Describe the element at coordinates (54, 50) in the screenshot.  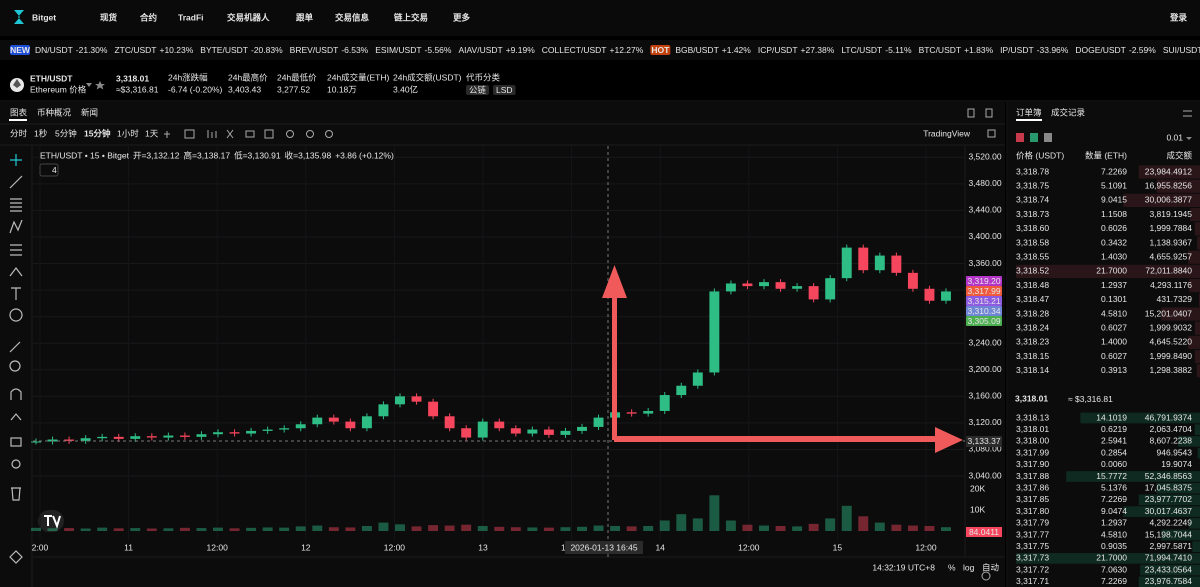
I see `ticker-pair: DN/USDT` at that location.